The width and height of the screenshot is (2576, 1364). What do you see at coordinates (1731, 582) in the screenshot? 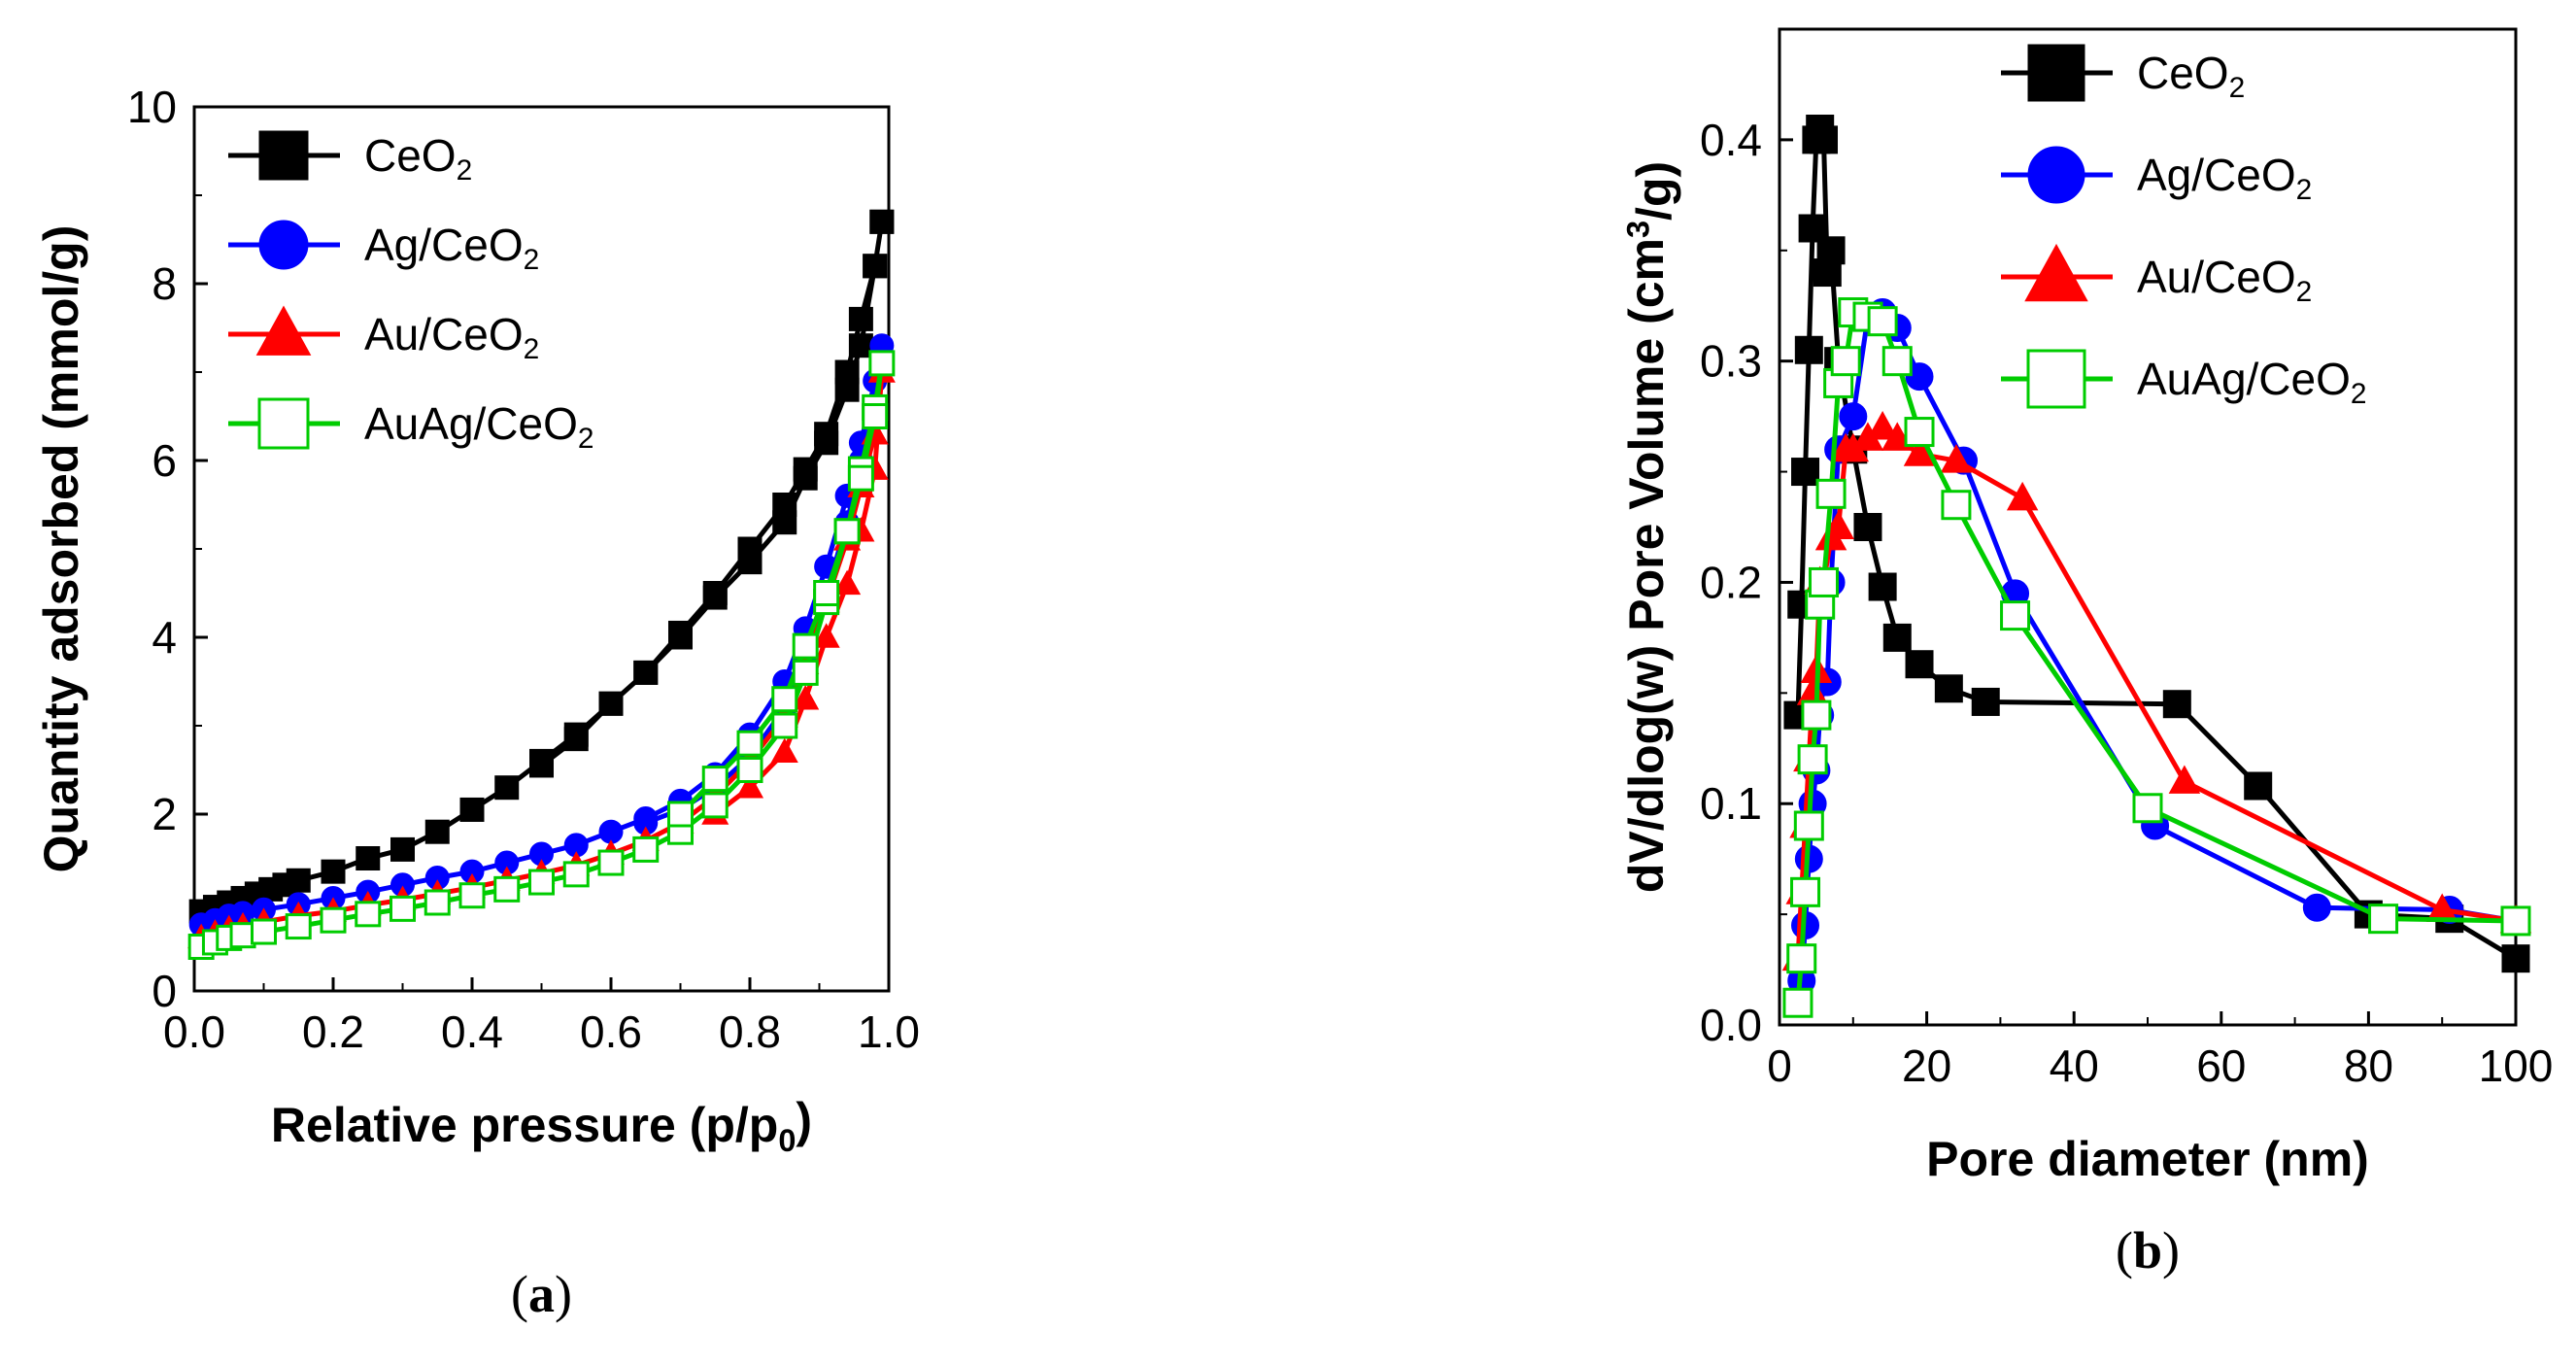
I see `panel-b-ytick-label: 0.2` at bounding box center [1731, 582].